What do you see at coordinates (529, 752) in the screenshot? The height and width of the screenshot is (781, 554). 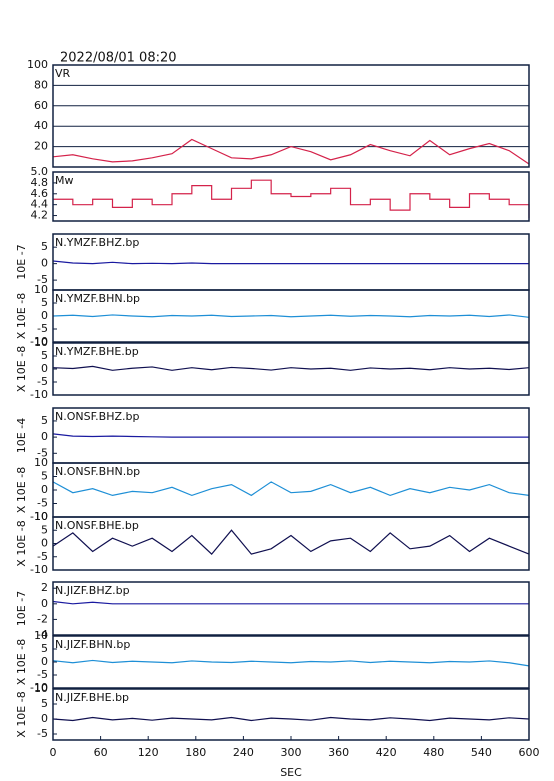 I see `x-tick-label: 600` at bounding box center [529, 752].